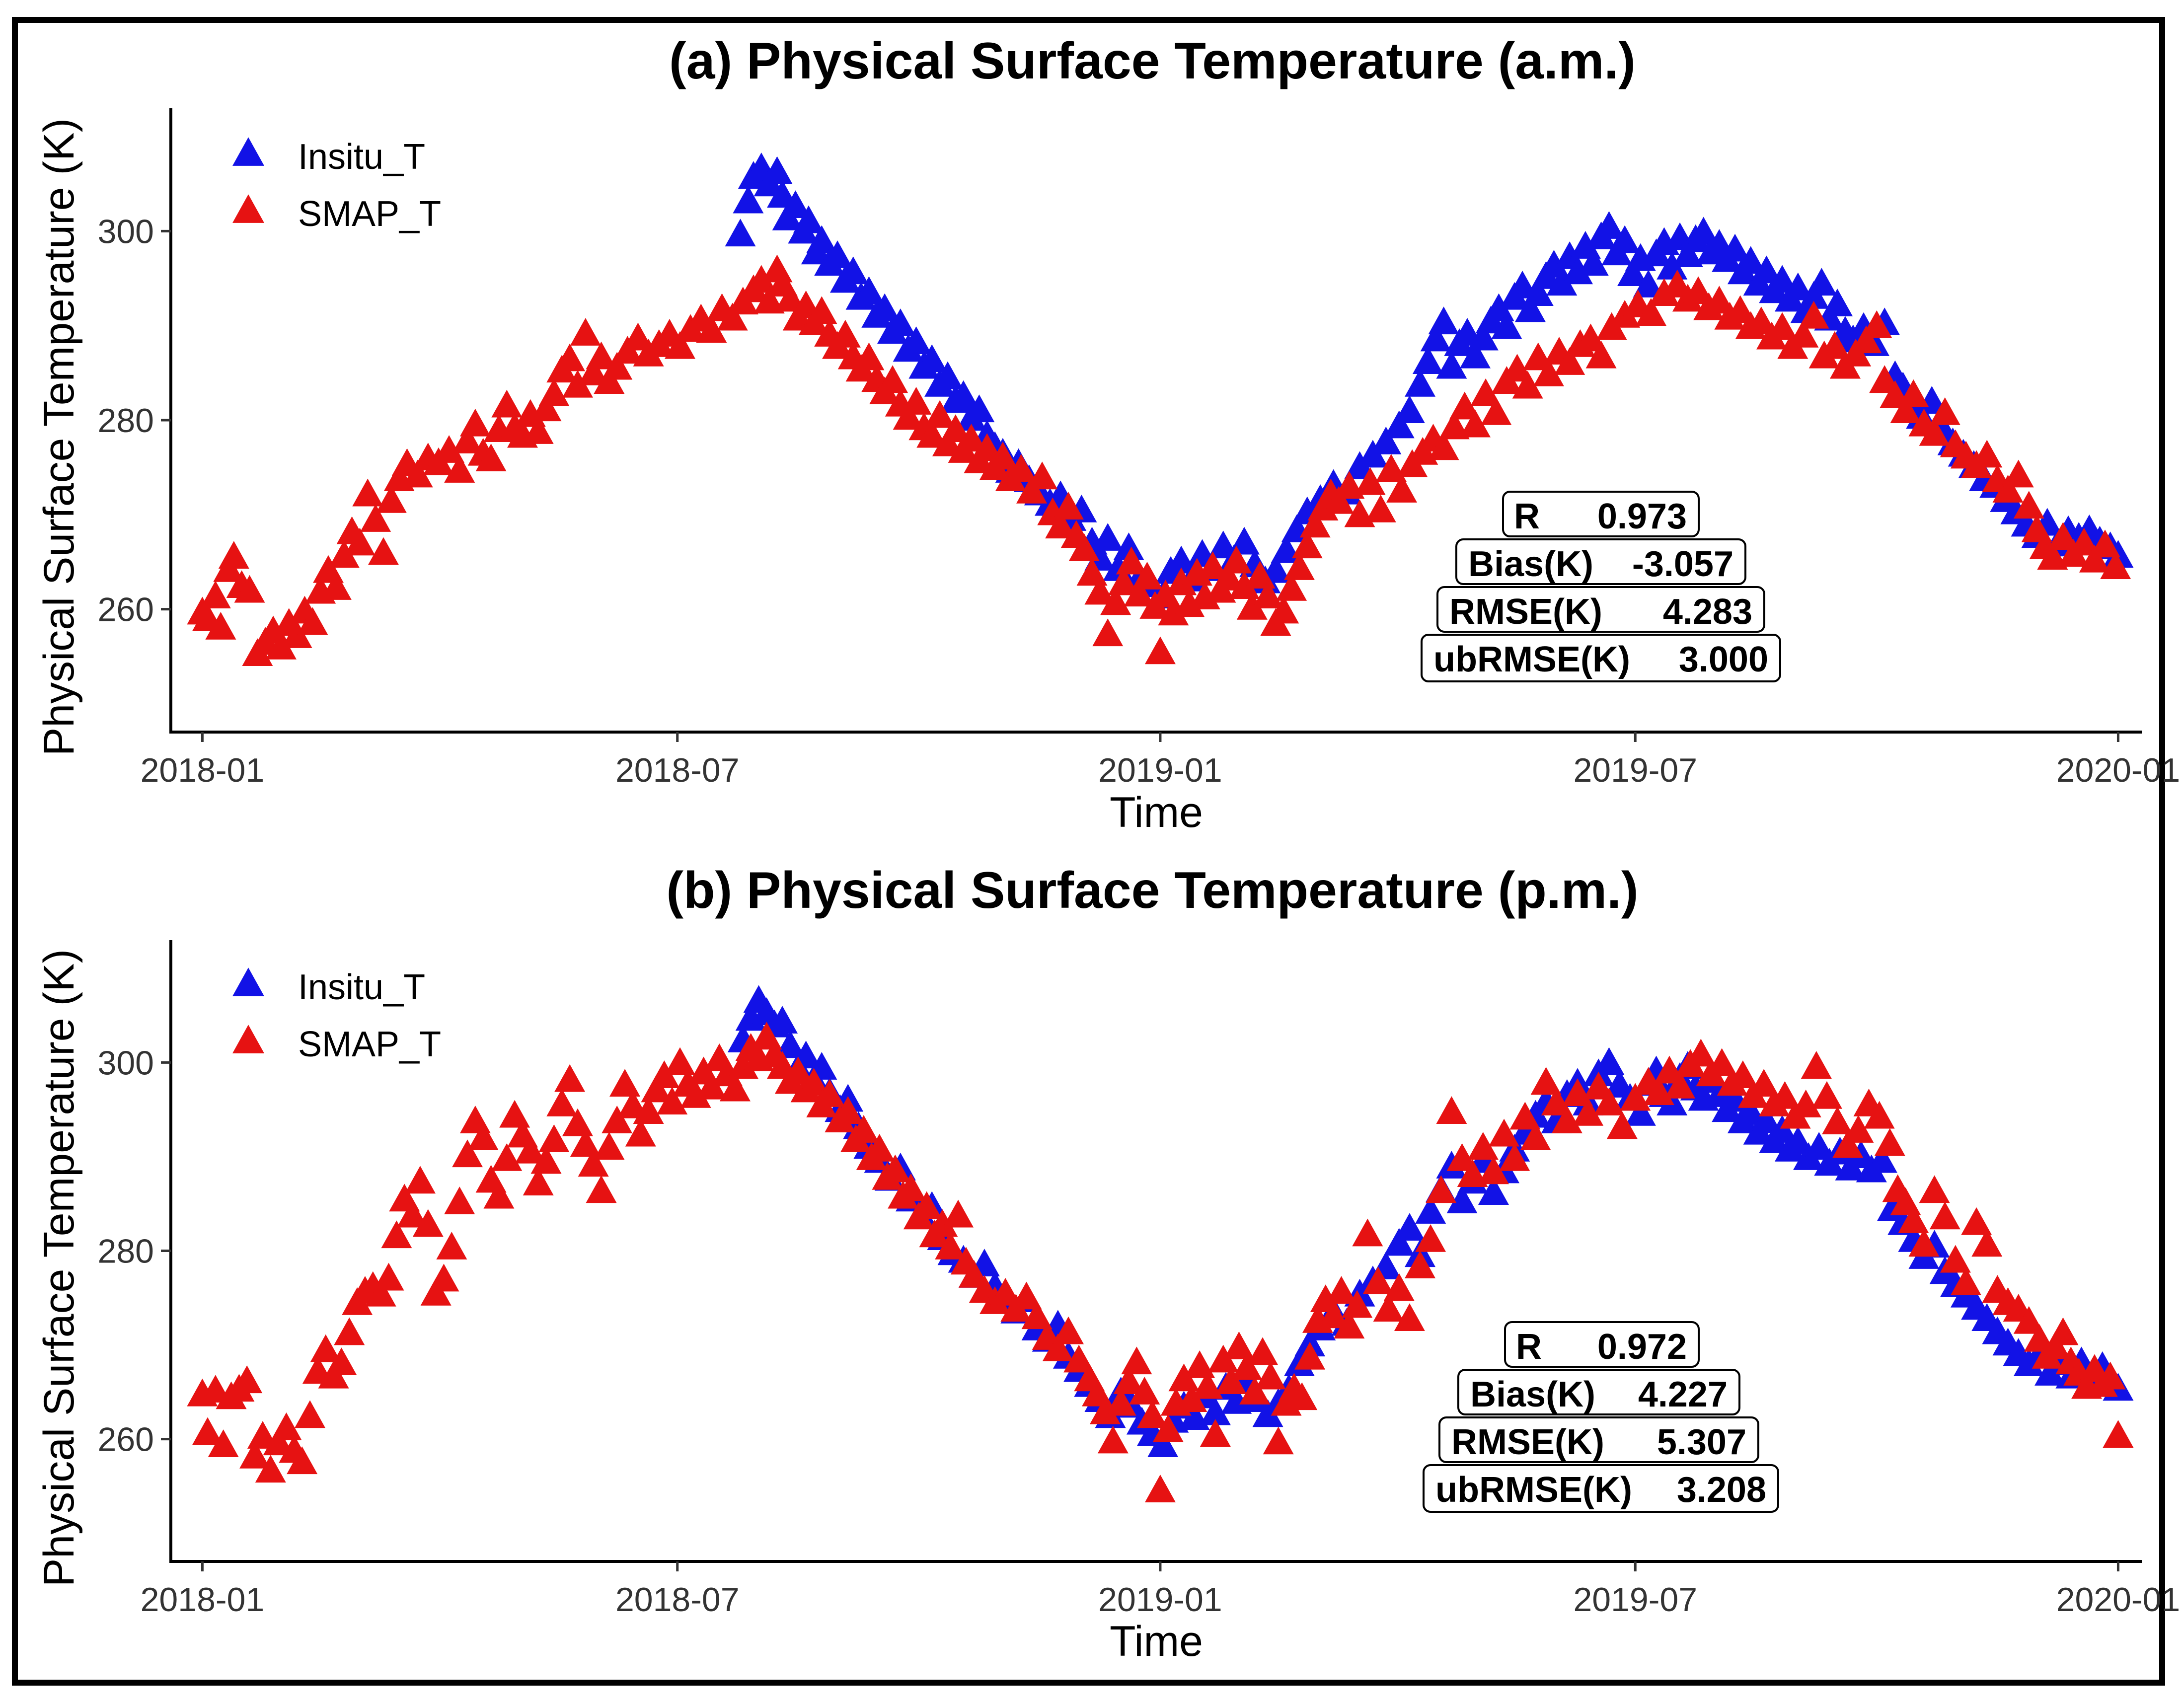 This screenshot has width=2184, height=1704. Describe the element at coordinates (203, 1600) in the screenshot. I see `x-tick-label: 2018-01` at that location.